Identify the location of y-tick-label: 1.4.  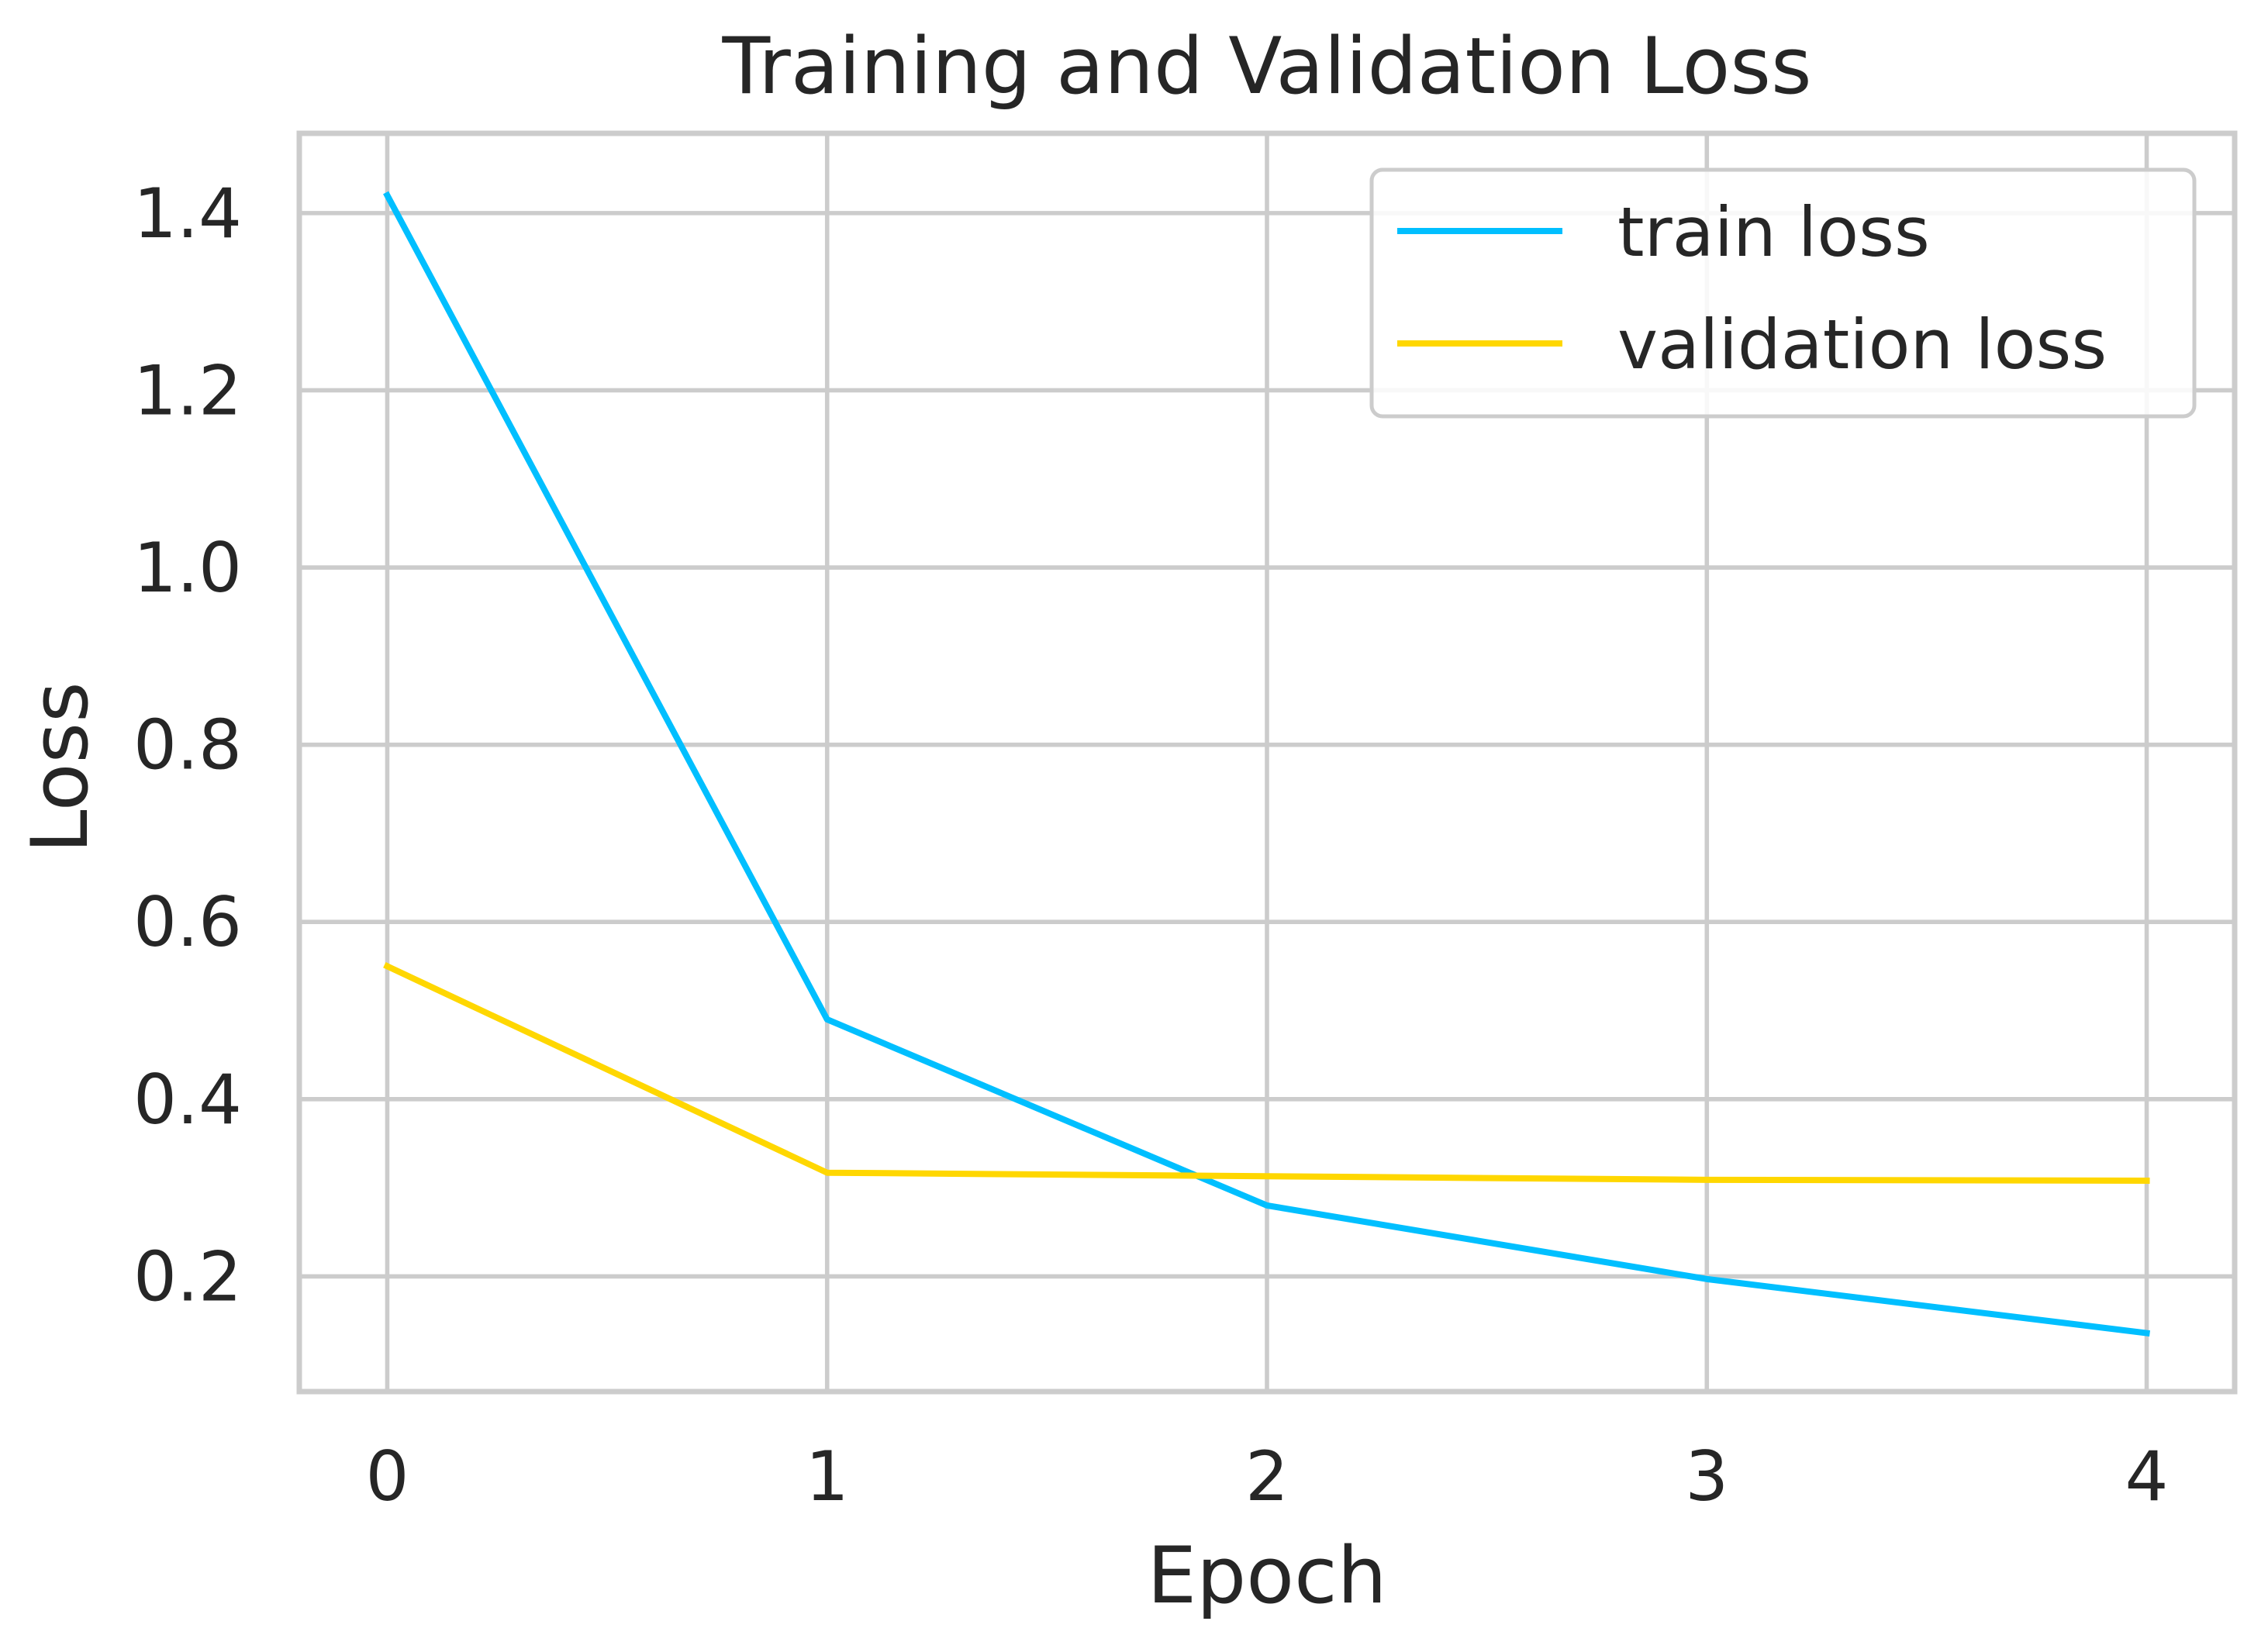
(187, 214).